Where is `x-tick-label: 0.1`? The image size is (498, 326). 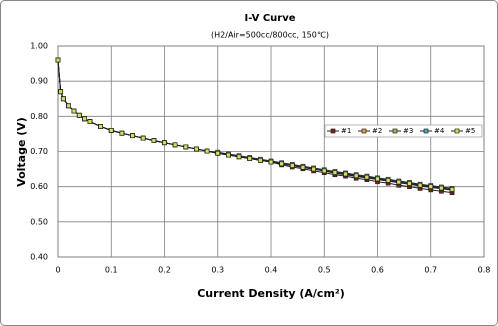 x-tick-label: 0.1 is located at coordinates (111, 270).